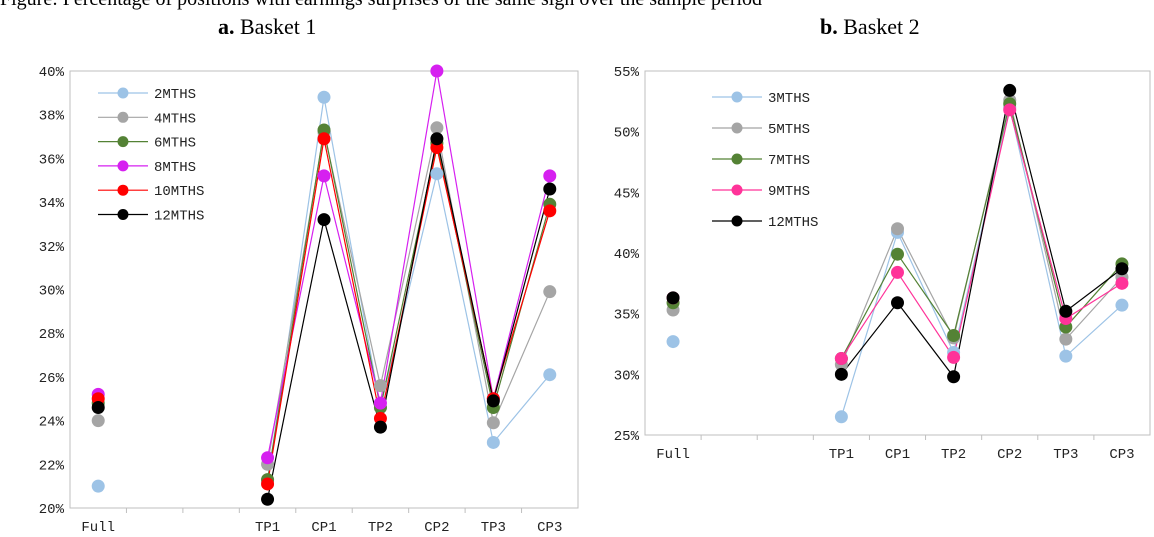 This screenshot has height=537, width=1154. I want to click on panel-a-point-10MTHS-CP1, so click(324, 139).